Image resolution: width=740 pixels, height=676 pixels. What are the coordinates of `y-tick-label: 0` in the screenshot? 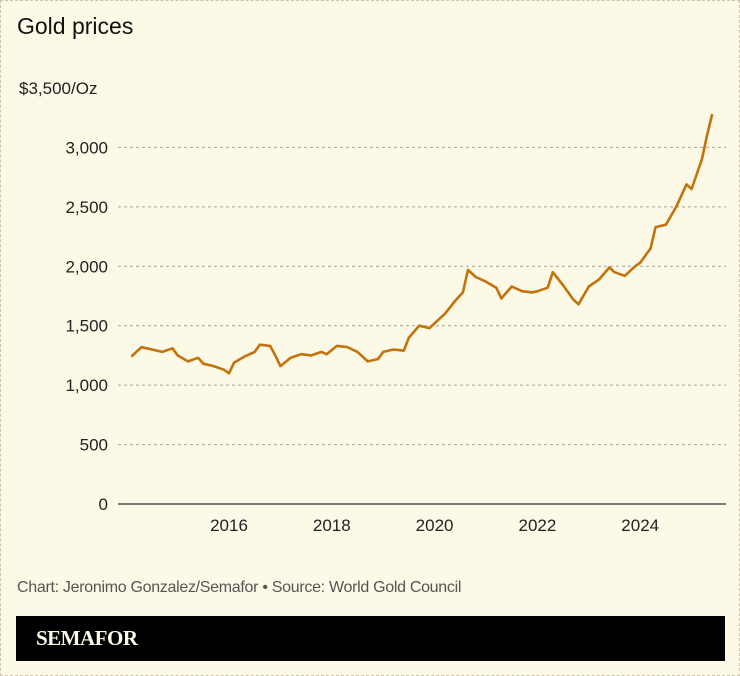 It's located at (103, 504).